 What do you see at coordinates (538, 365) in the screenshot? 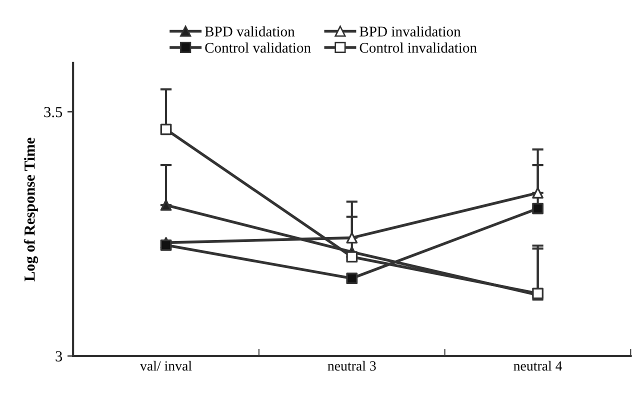
I see `x-tick-label: neutral 4` at bounding box center [538, 365].